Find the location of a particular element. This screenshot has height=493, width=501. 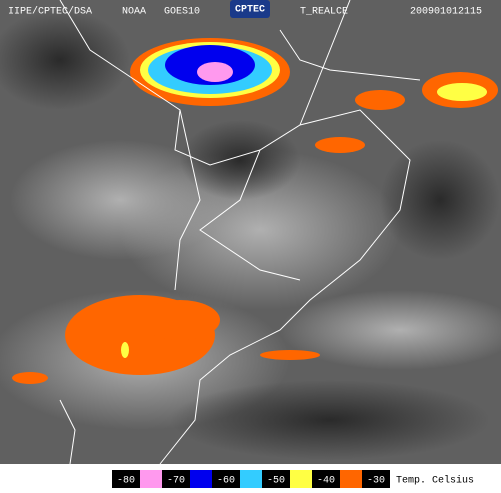

logo: CPTEC is located at coordinates (250, 10).